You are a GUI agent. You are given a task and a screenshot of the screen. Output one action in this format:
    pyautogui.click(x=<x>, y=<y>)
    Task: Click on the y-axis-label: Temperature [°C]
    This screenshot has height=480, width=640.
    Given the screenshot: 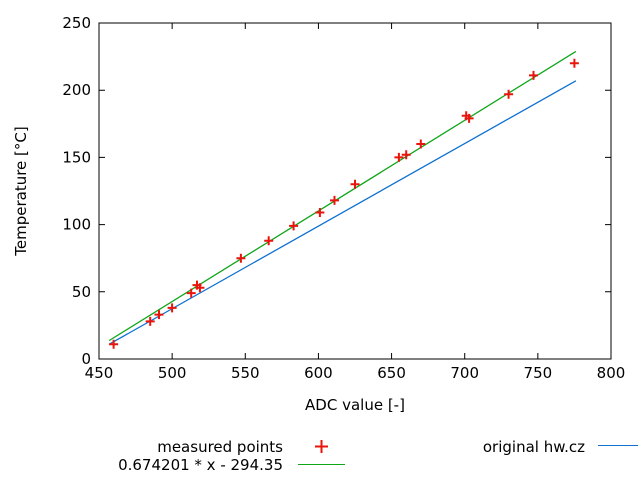 What is the action you would take?
    pyautogui.click(x=21, y=191)
    